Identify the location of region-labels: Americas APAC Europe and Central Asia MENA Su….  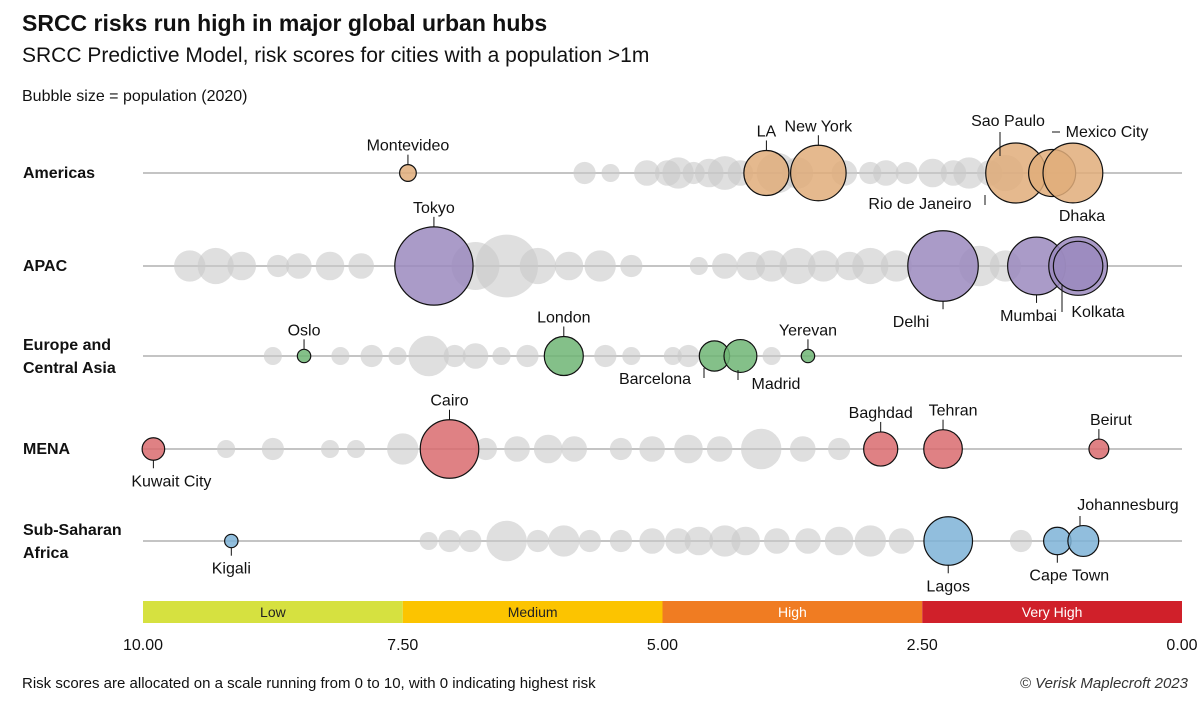
(72, 363).